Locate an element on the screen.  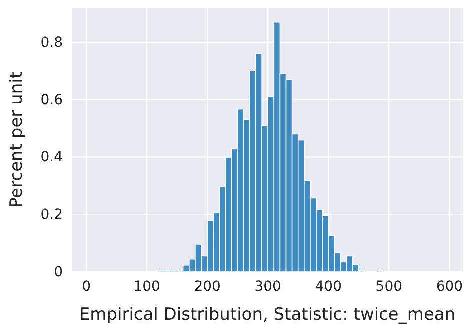
y-tick-label: 0.8 is located at coordinates (51, 42).